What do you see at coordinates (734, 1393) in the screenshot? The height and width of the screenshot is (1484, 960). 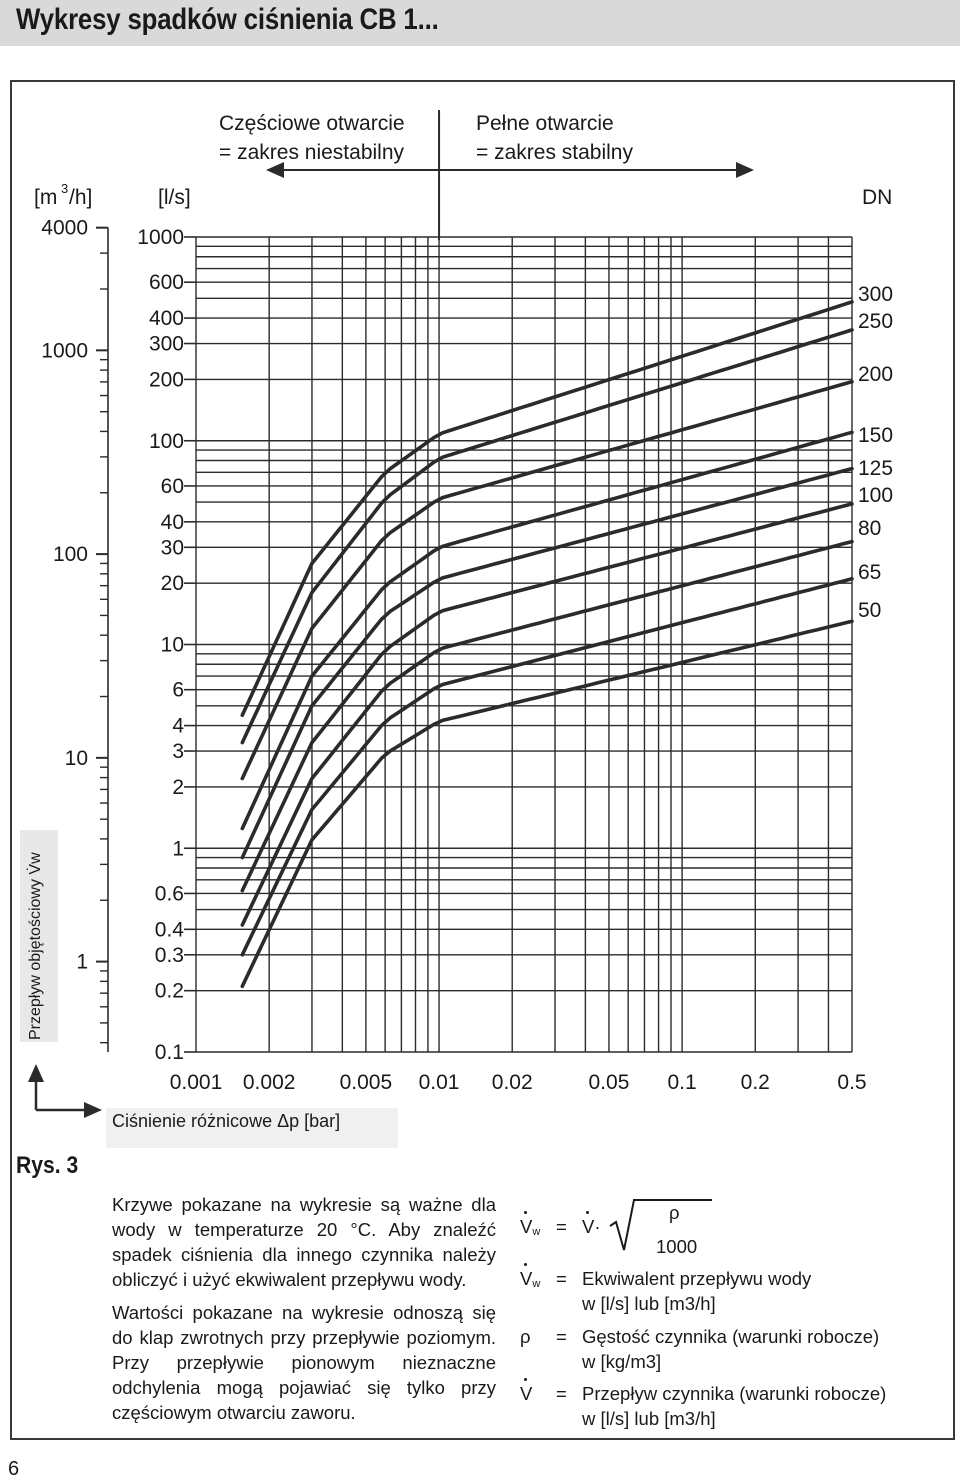 I see `legend-def-v-line1: Przepływ czynnika (warunki robocze)` at bounding box center [734, 1393].